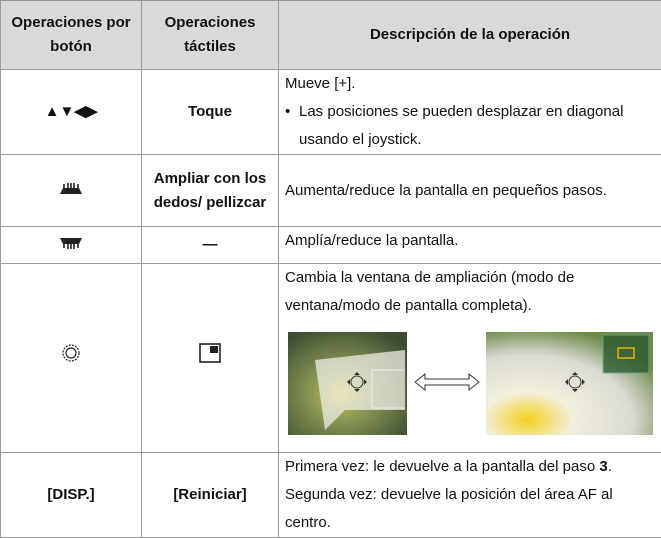  What do you see at coordinates (71, 35) in the screenshot?
I see `header-cell: Operaciones por botón` at bounding box center [71, 35].